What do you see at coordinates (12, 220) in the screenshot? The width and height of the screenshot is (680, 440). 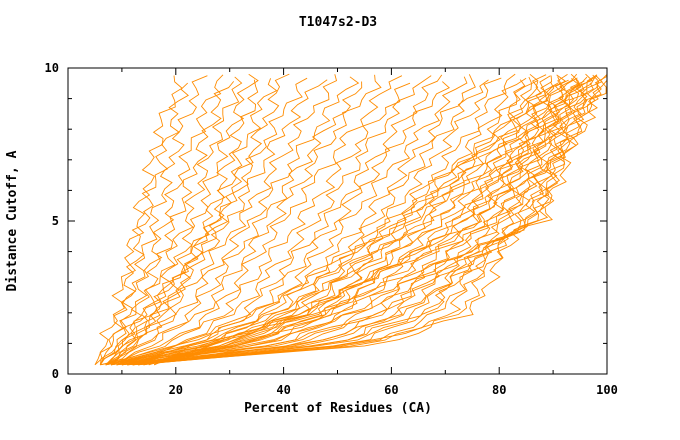 I see `y-axis-label: Distance Cutoff, A` at bounding box center [12, 220].